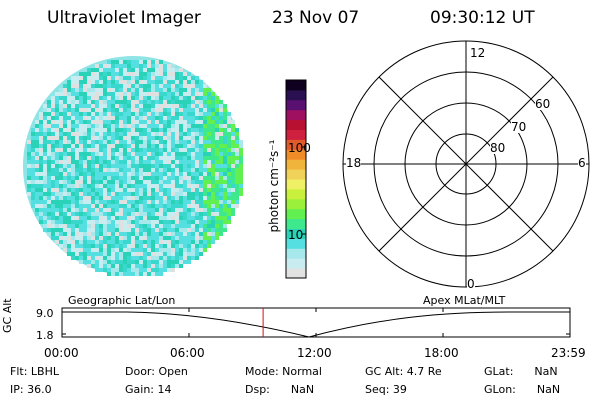 The height and width of the screenshot is (400, 600). What do you see at coordinates (482, 18) in the screenshot?
I see `time-label: 09:30:12 UT` at bounding box center [482, 18].